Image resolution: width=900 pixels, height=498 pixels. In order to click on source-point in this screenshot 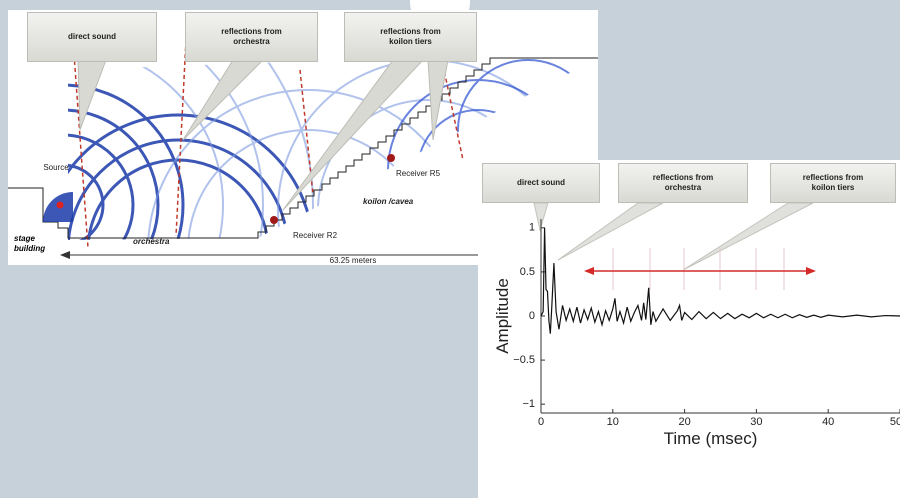, I will do `click(60, 205)`.